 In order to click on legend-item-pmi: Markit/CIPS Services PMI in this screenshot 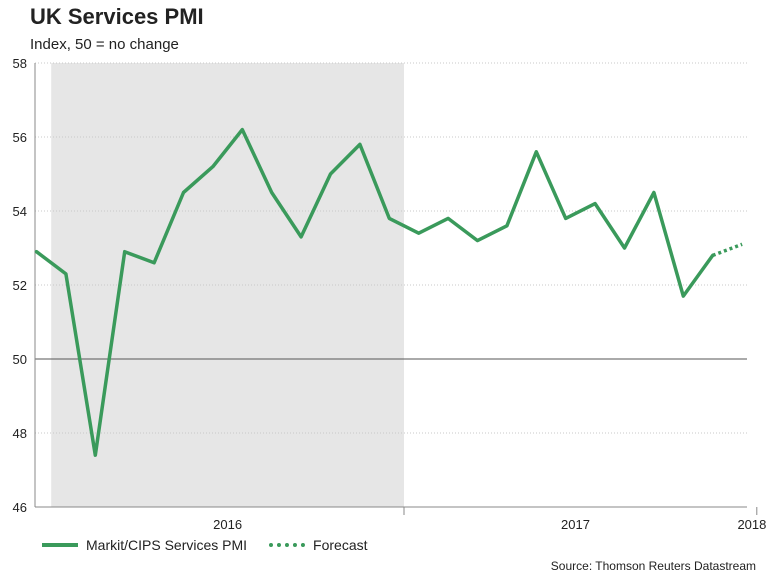, I will do `click(144, 545)`.